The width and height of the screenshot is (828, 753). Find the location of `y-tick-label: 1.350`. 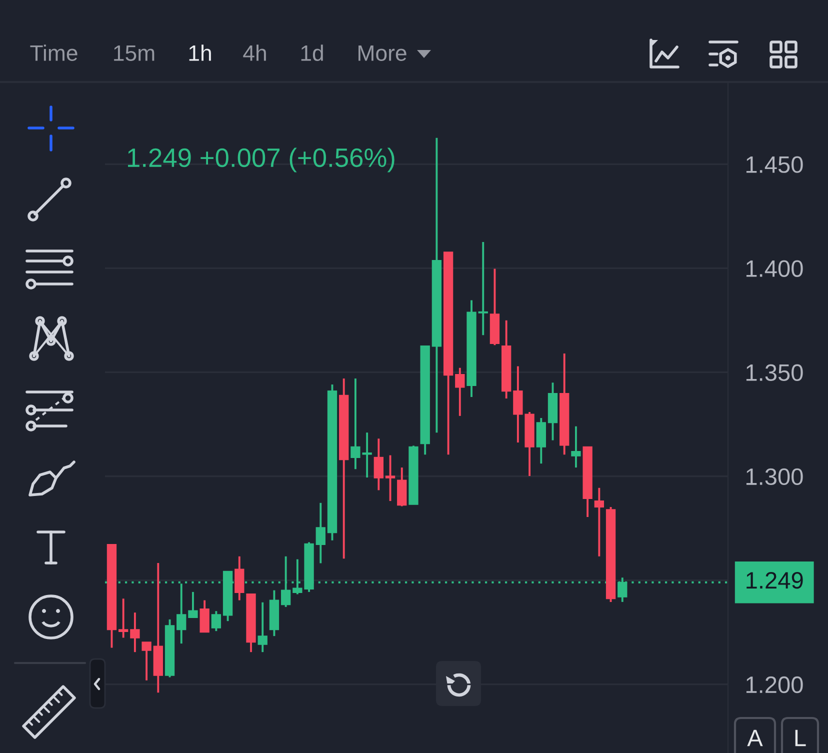

y-tick-label: 1.350 is located at coordinates (774, 373).